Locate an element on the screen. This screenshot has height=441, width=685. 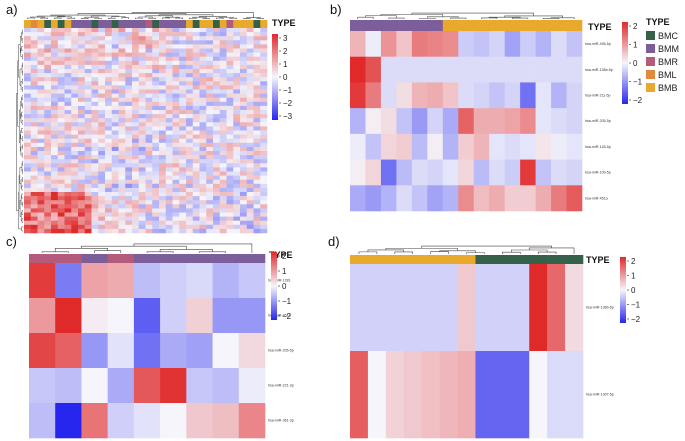
d-type-BMC is located at coordinates (484, 259).